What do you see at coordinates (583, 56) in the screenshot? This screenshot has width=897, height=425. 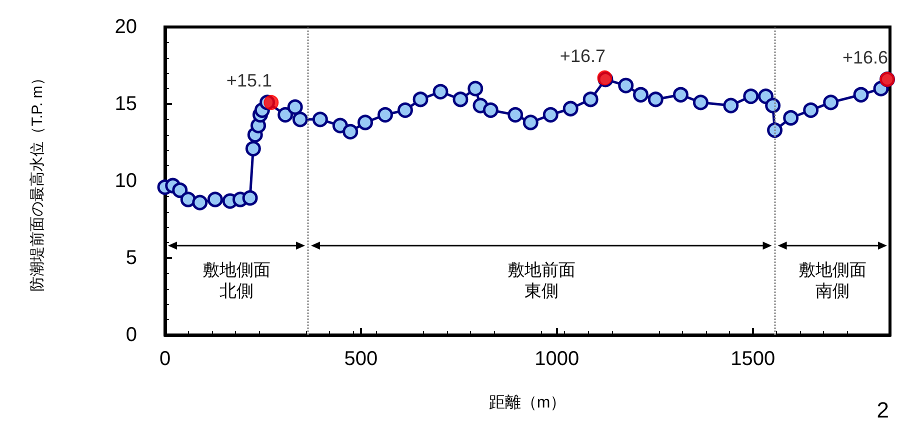 I see `annotation: +16.7` at bounding box center [583, 56].